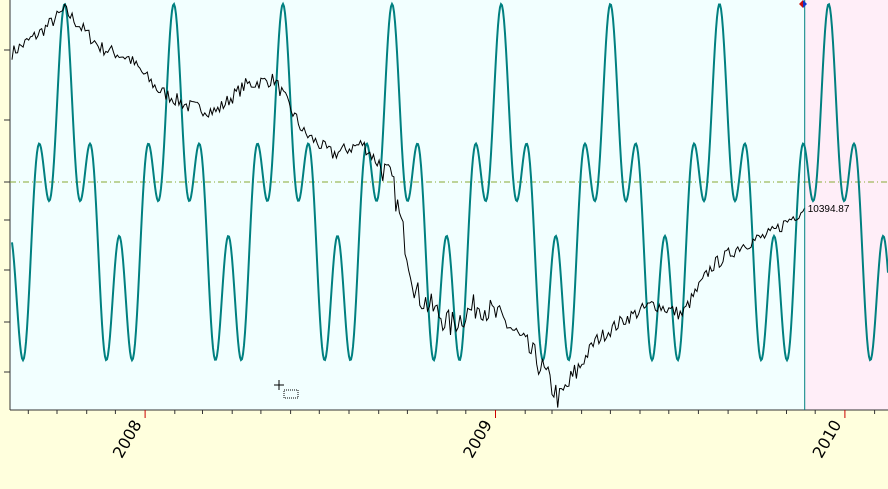  Describe the element at coordinates (803, 4) in the screenshot. I see `current-date-marker` at that location.